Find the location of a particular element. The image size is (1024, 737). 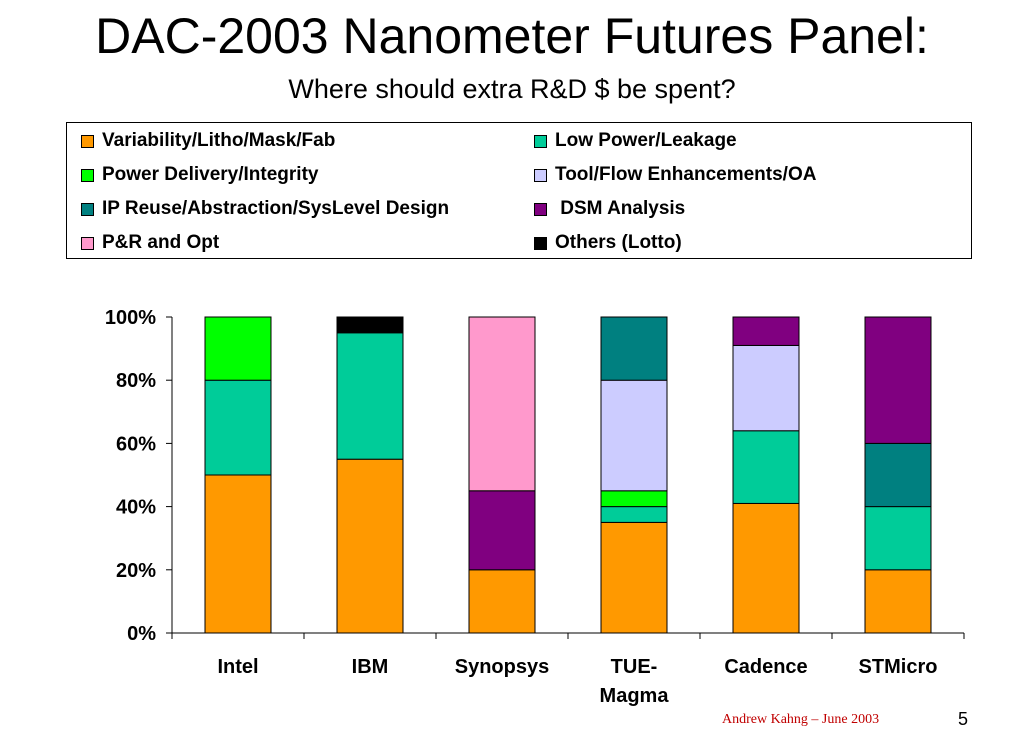

x-tick-label: Magma is located at coordinates (635, 696).